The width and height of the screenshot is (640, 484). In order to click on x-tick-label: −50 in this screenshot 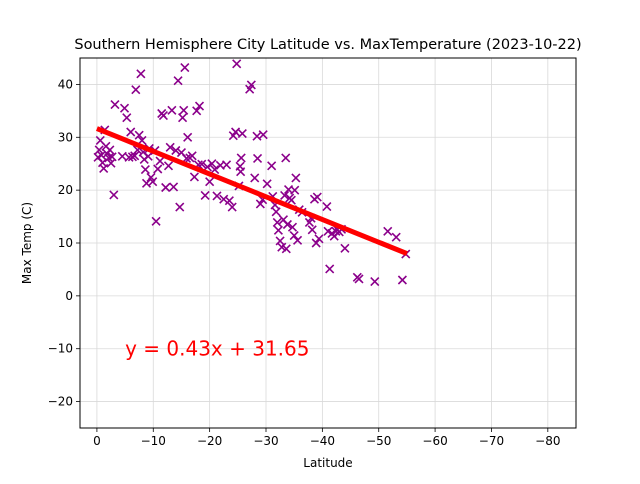, I will do `click(378, 441)`.